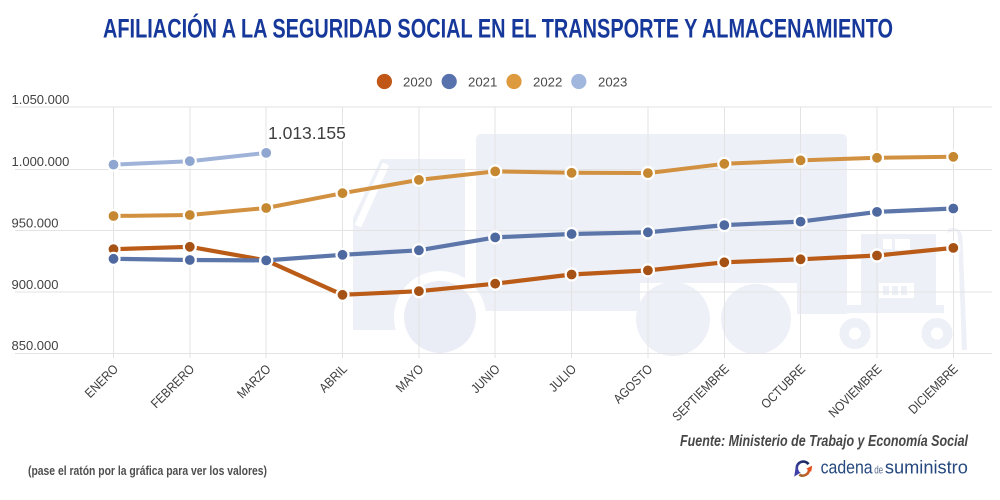 The width and height of the screenshot is (1000, 500). What do you see at coordinates (632, 383) in the screenshot?
I see `svg-text: AGOSTO` at bounding box center [632, 383].